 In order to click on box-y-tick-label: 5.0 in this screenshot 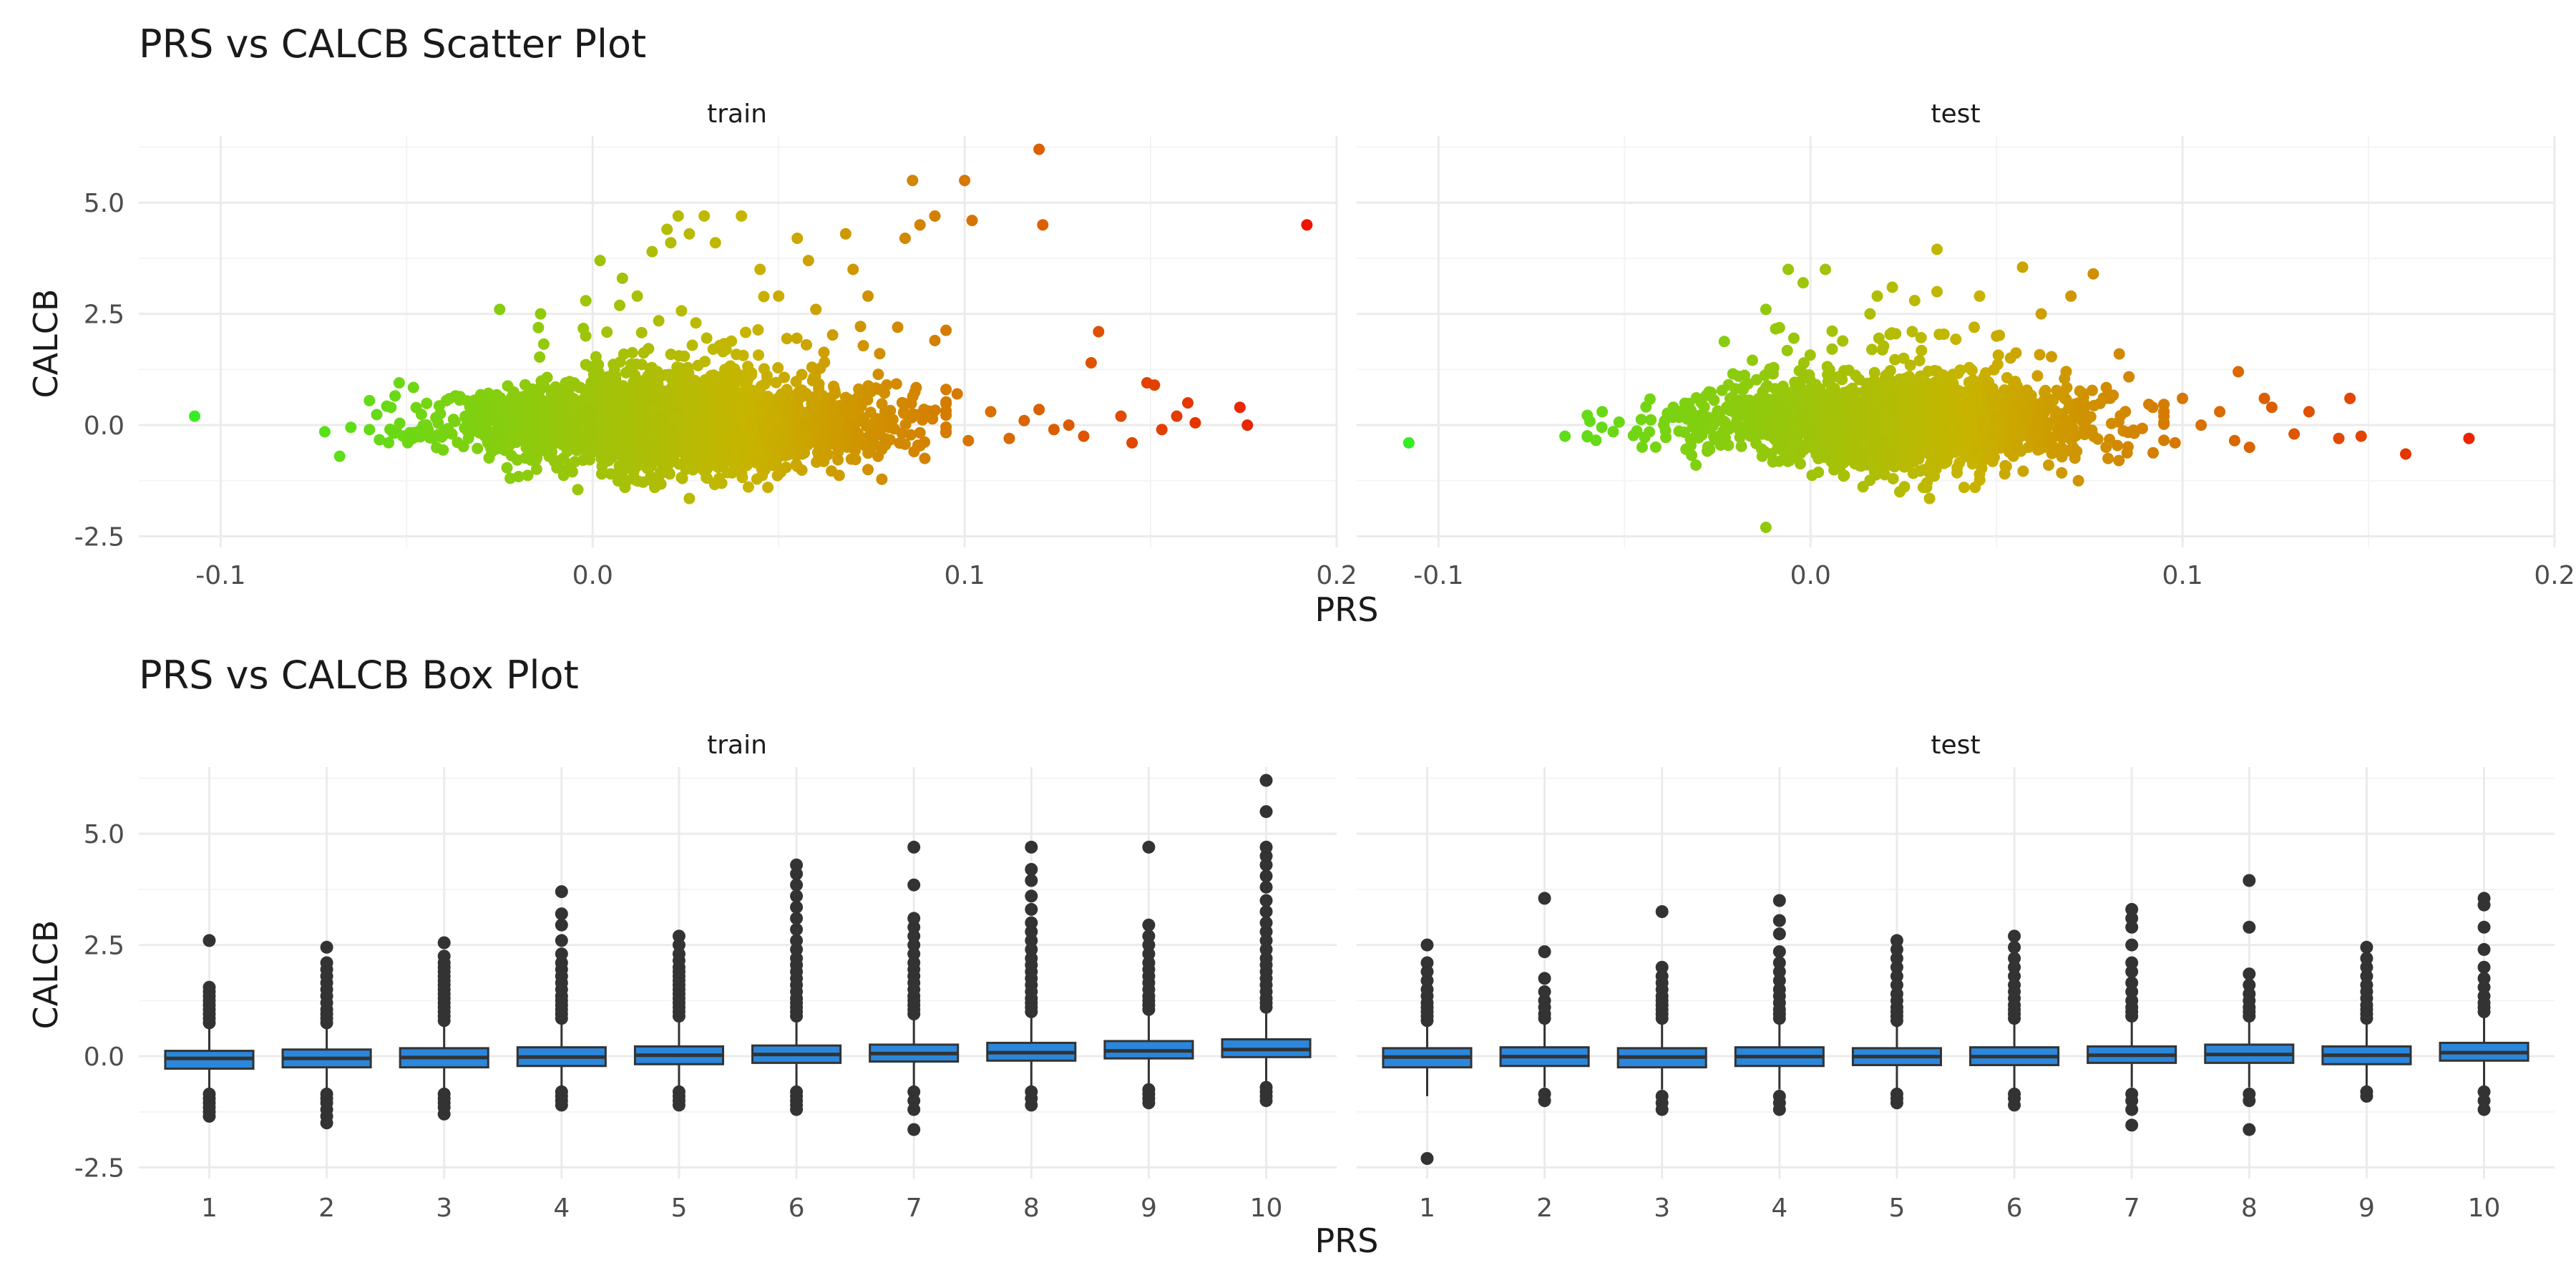, I will do `click(104, 834)`.